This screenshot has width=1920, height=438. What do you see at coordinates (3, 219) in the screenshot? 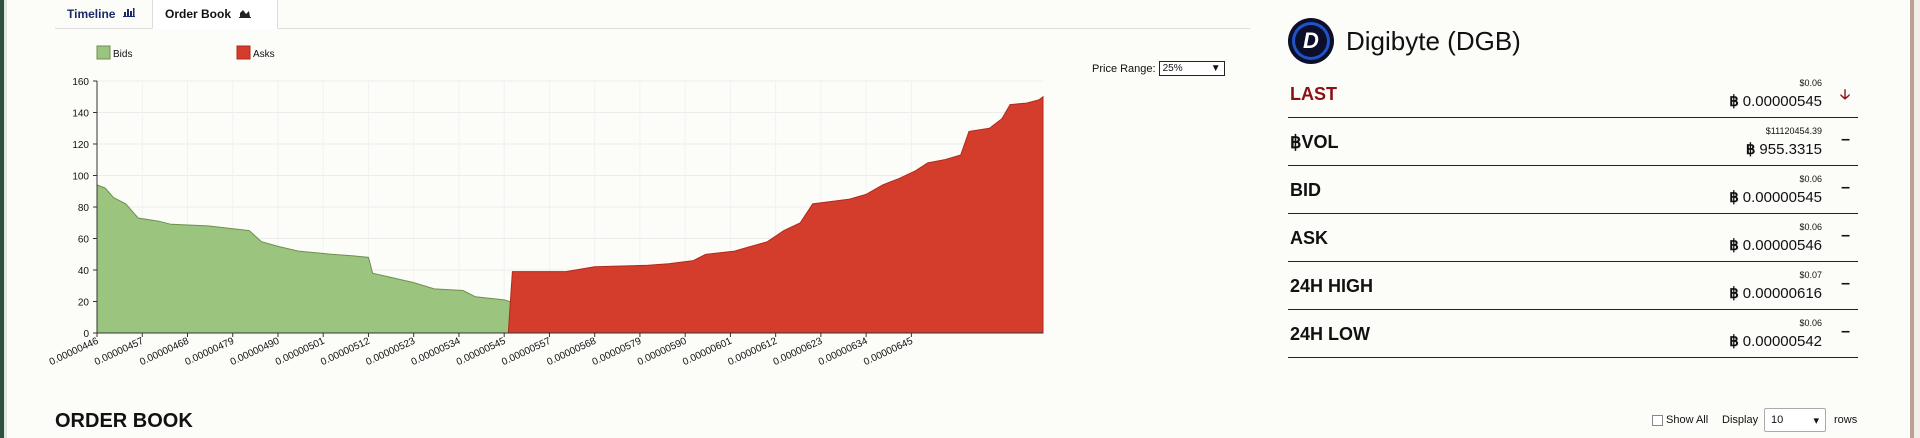
I see `window-edge-left` at bounding box center [3, 219].